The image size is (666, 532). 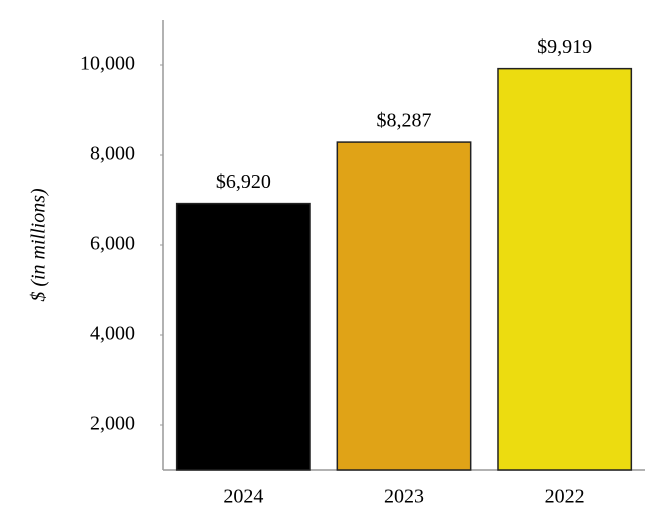 I want to click on value-label: $8,287, so click(x=404, y=121).